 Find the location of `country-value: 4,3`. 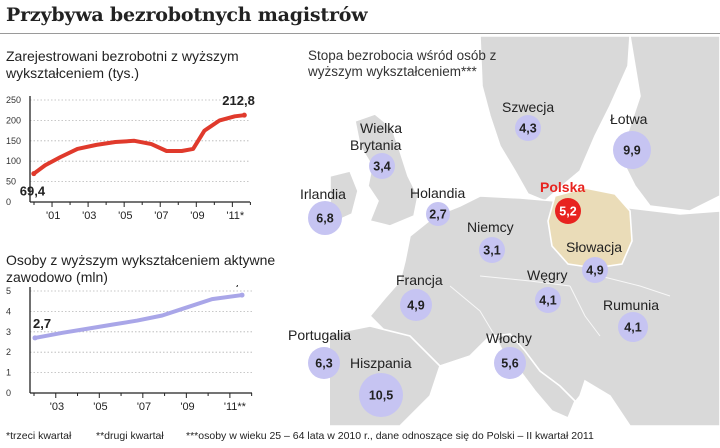

country-value: 4,3 is located at coordinates (527, 129).